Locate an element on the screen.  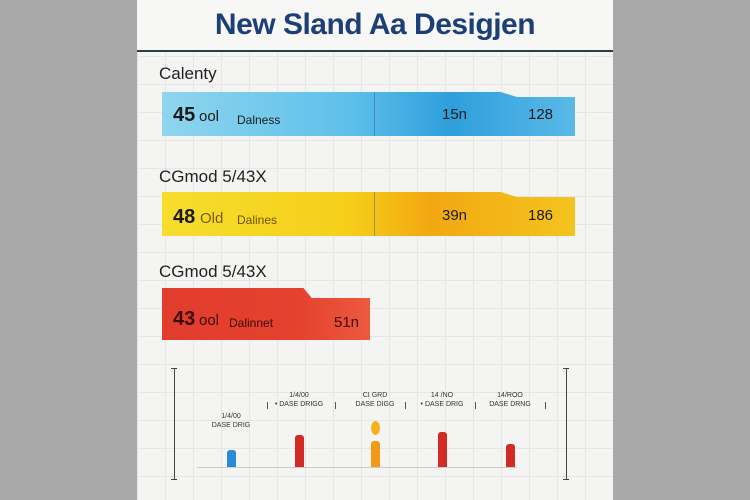
mini-label-bottom: DASE DIGG is located at coordinates (375, 404).